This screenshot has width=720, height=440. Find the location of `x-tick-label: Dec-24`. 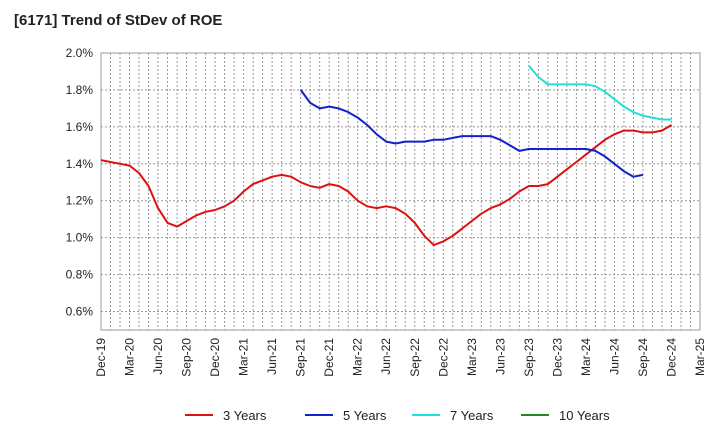

x-tick-label: Dec-24 is located at coordinates (671, 357).